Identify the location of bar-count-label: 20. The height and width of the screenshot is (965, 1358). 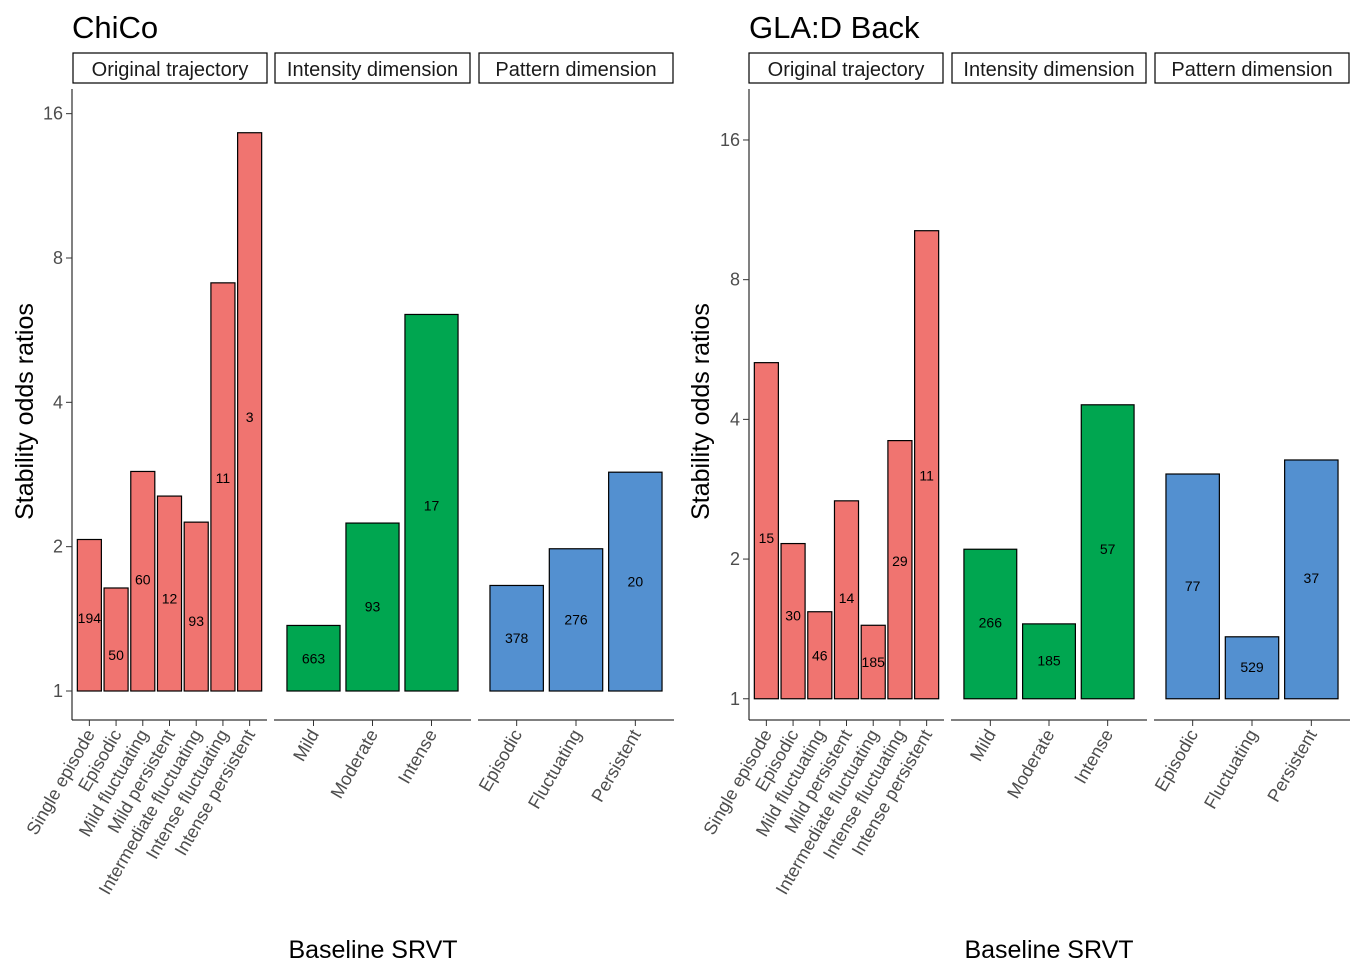
(636, 582).